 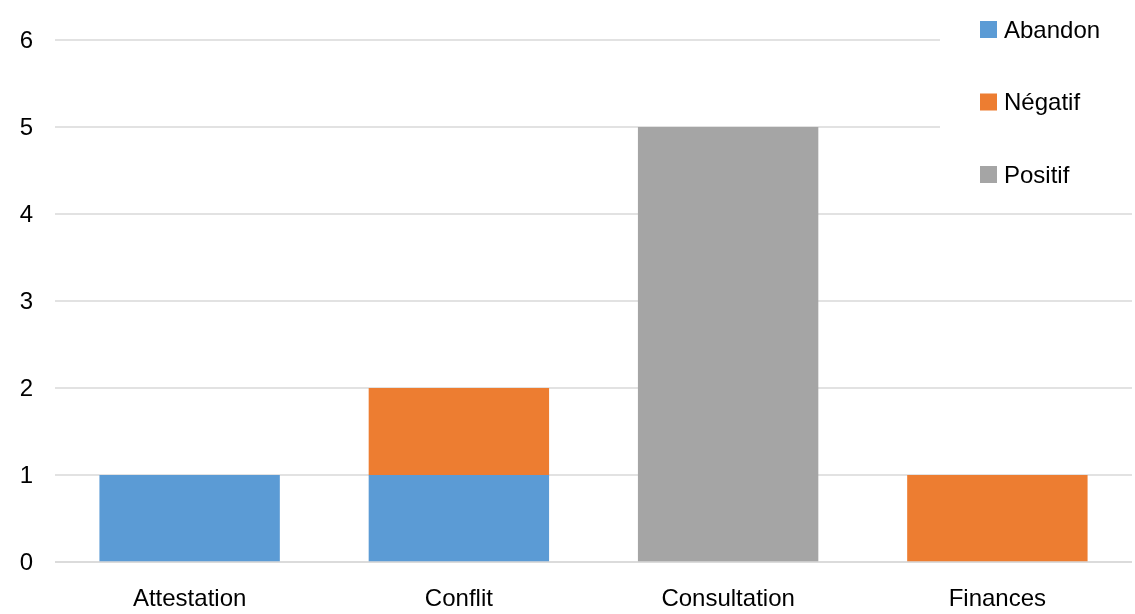 I want to click on y-tick-label: 6, so click(x=26, y=40).